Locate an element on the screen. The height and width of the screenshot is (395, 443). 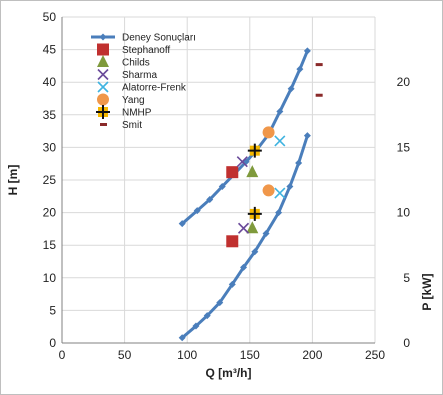
marker-alatorre-frenk-p is located at coordinates (280, 193).